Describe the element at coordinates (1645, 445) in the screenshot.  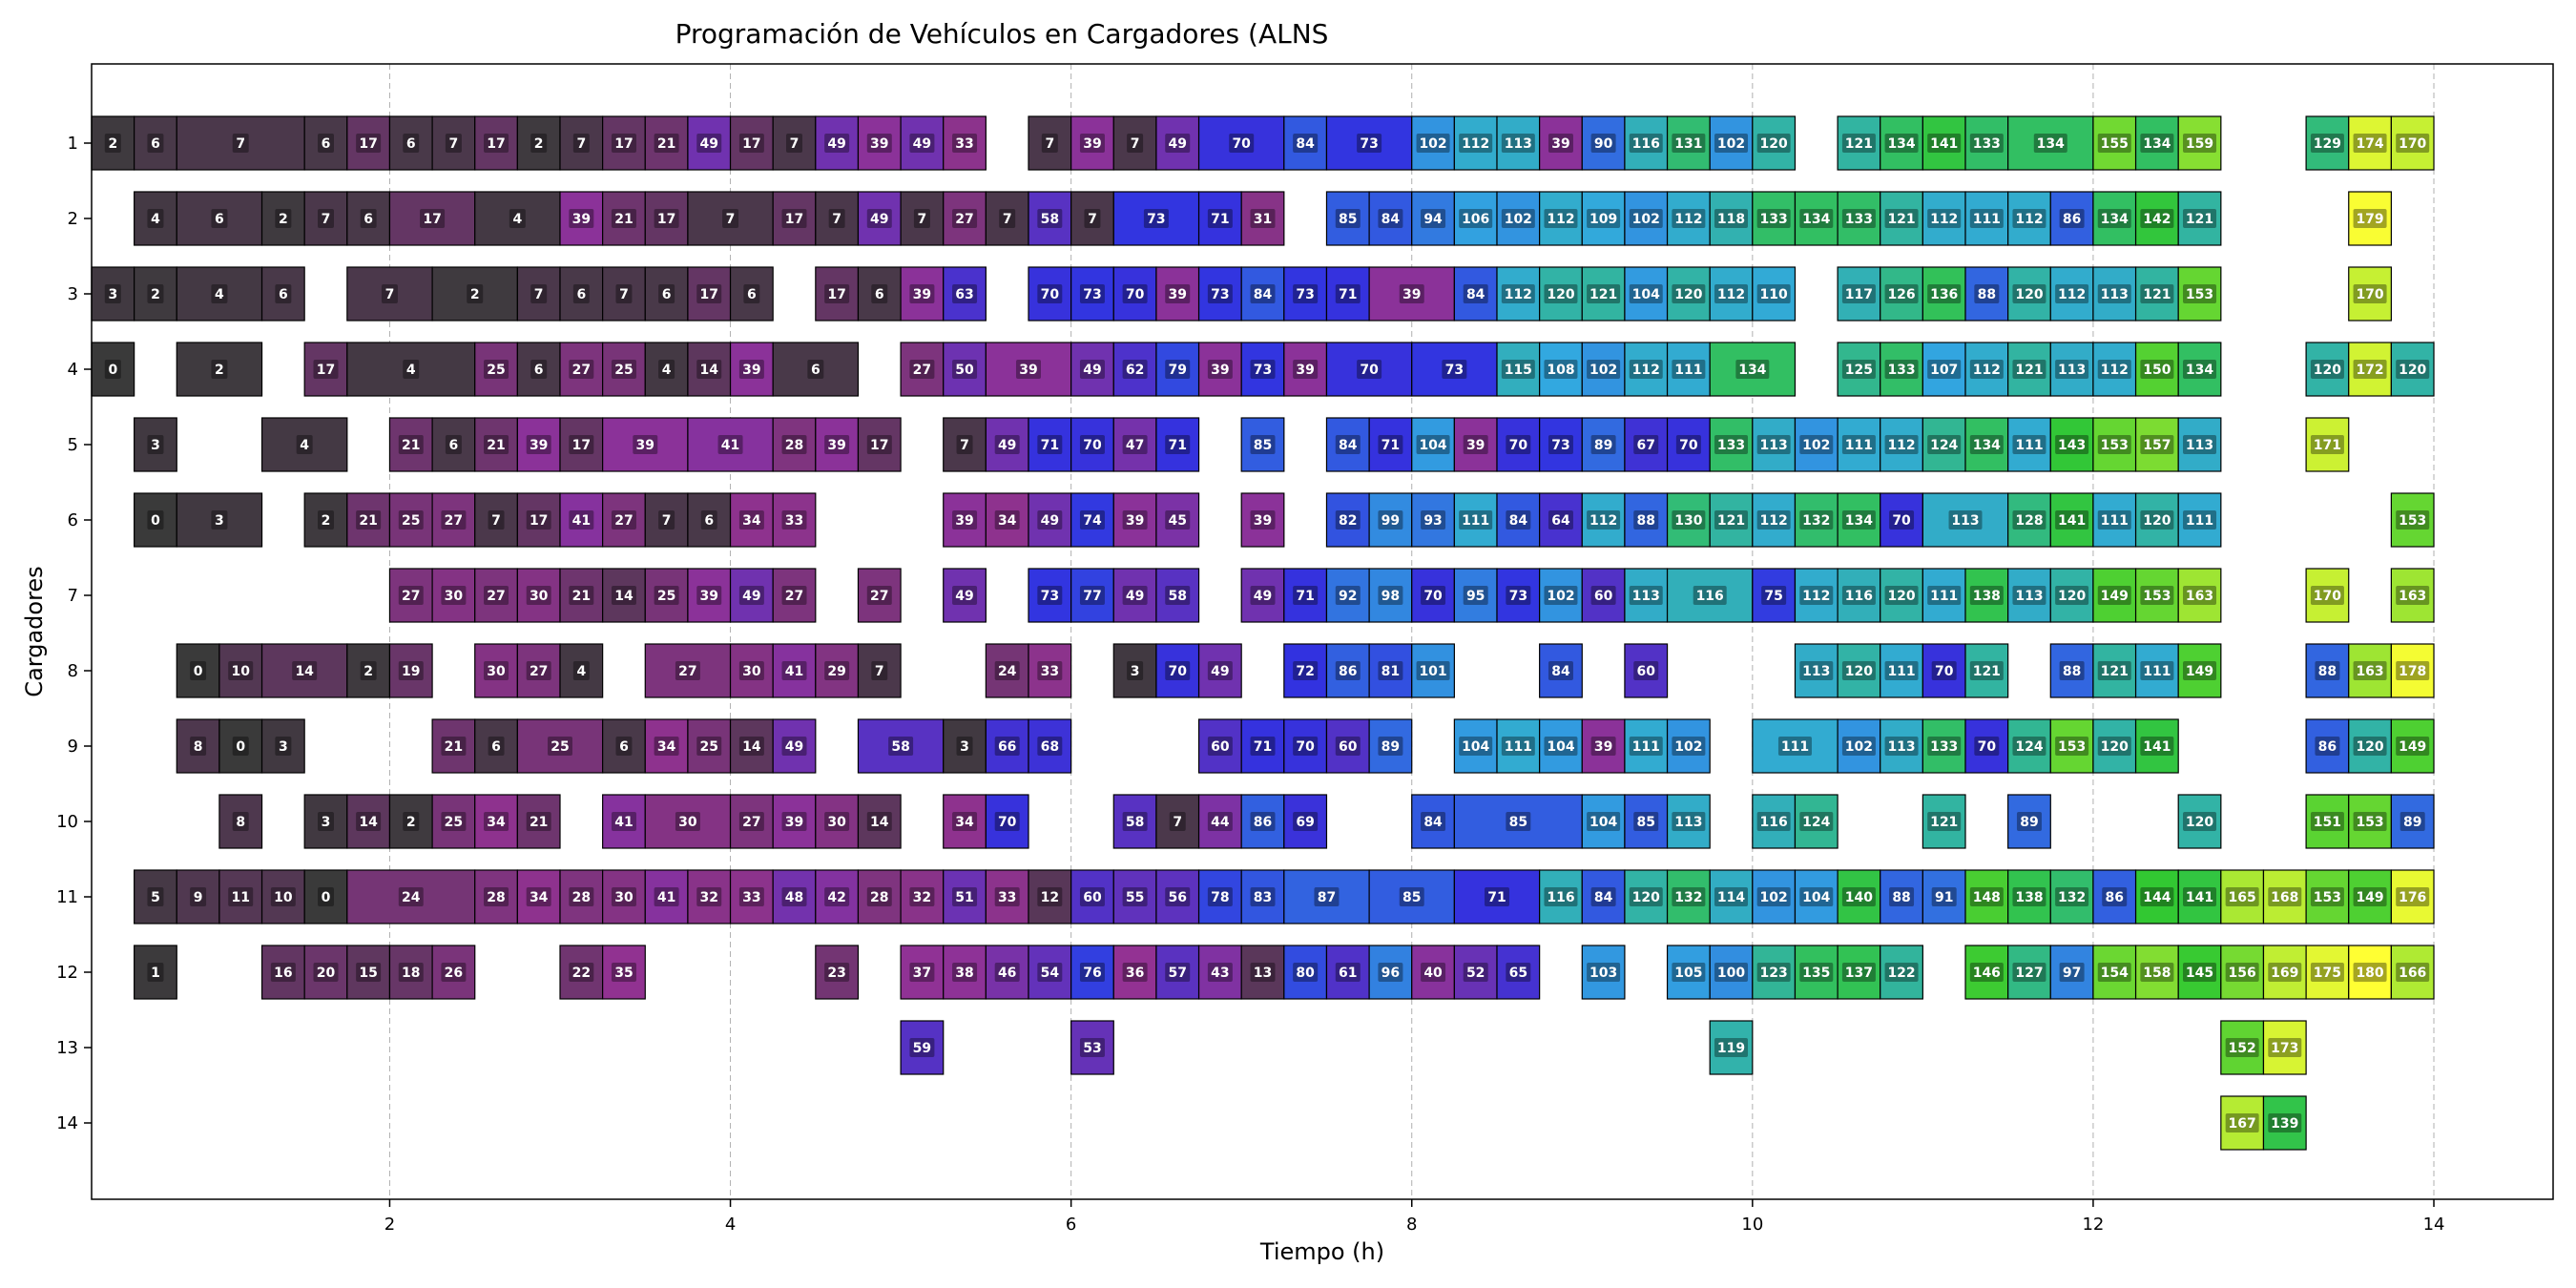
I see `vehicle-label: 67` at that location.